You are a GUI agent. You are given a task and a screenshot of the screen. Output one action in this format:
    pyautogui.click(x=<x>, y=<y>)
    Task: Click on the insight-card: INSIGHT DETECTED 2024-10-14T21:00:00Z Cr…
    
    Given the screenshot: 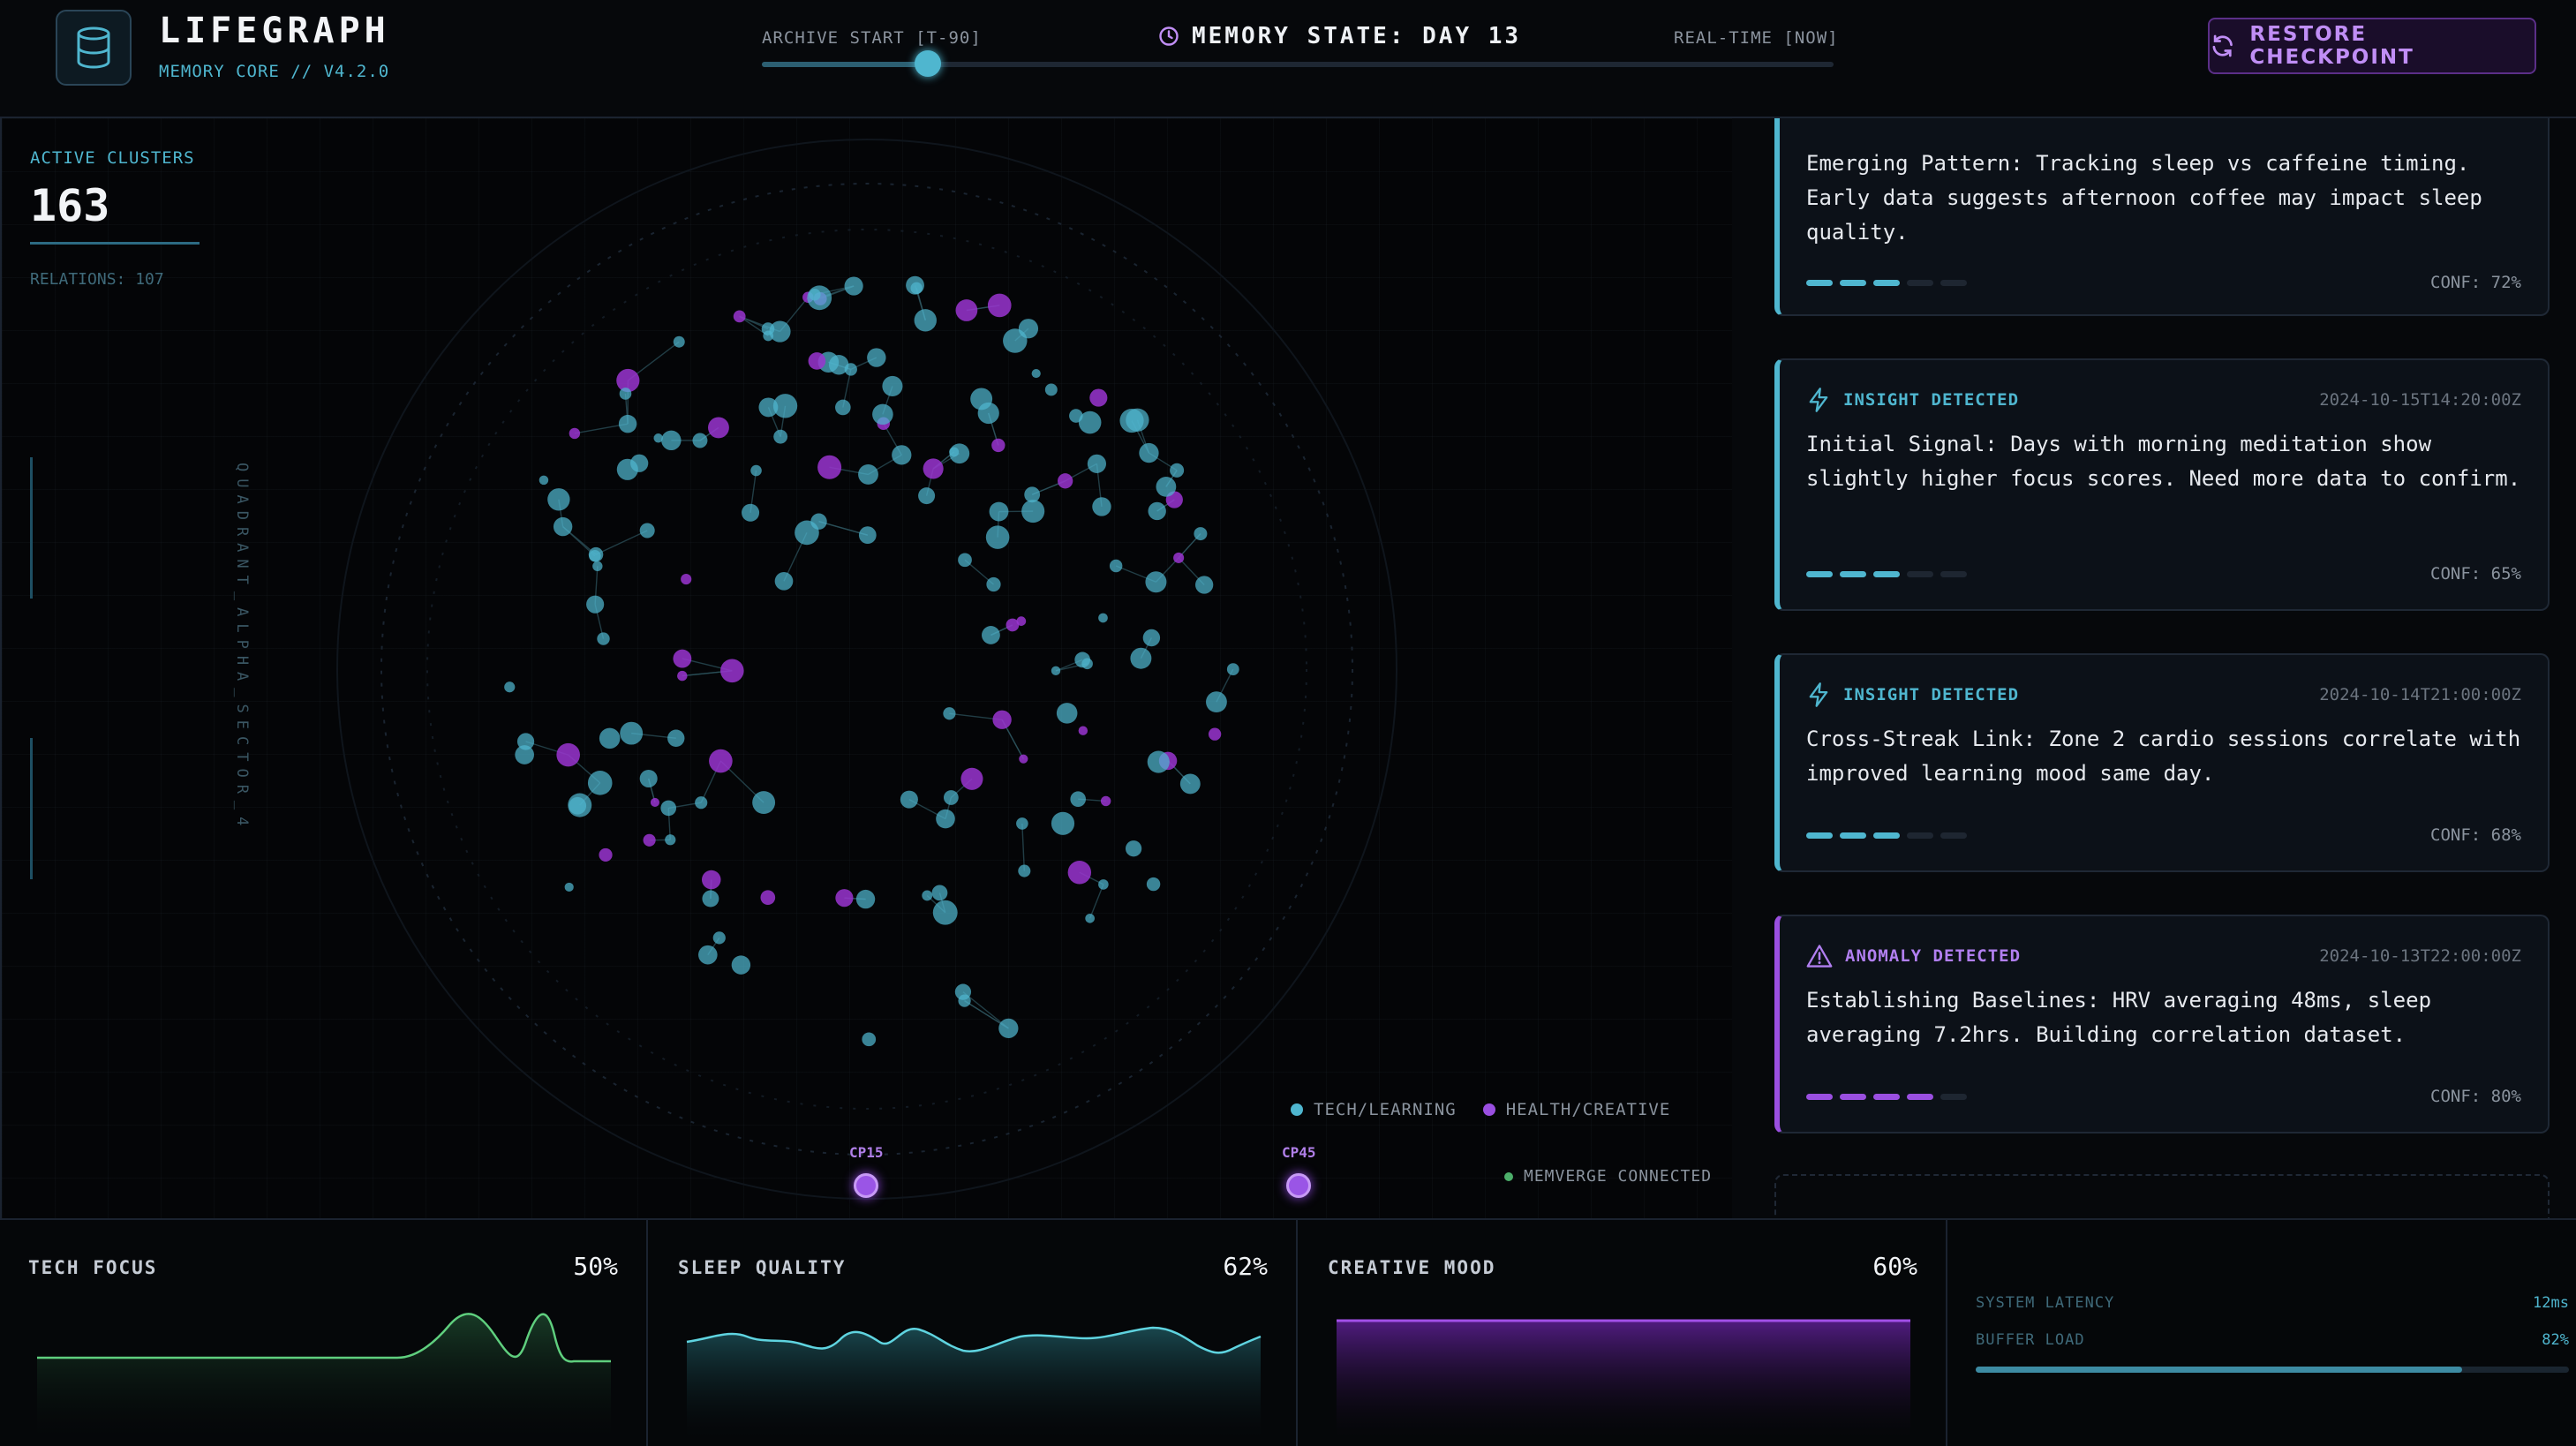 What is the action you would take?
    pyautogui.click(x=2162, y=762)
    